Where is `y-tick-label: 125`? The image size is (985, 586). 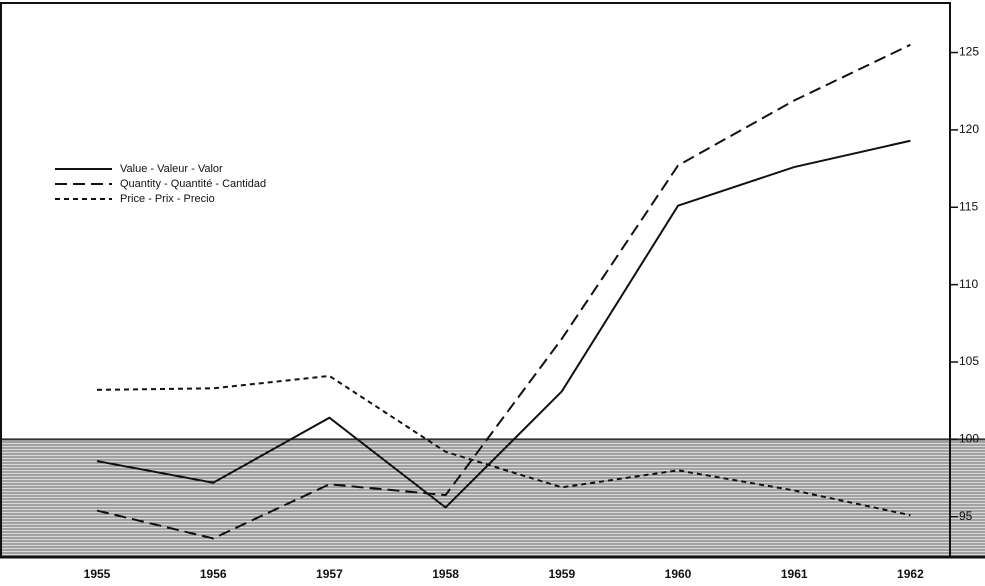 y-tick-label: 125 is located at coordinates (969, 52).